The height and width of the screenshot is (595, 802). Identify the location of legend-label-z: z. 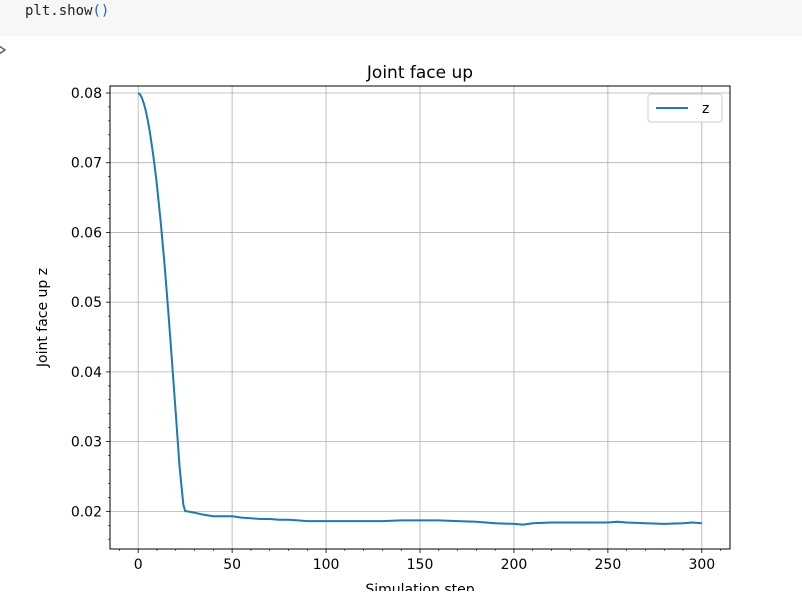
(705, 109).